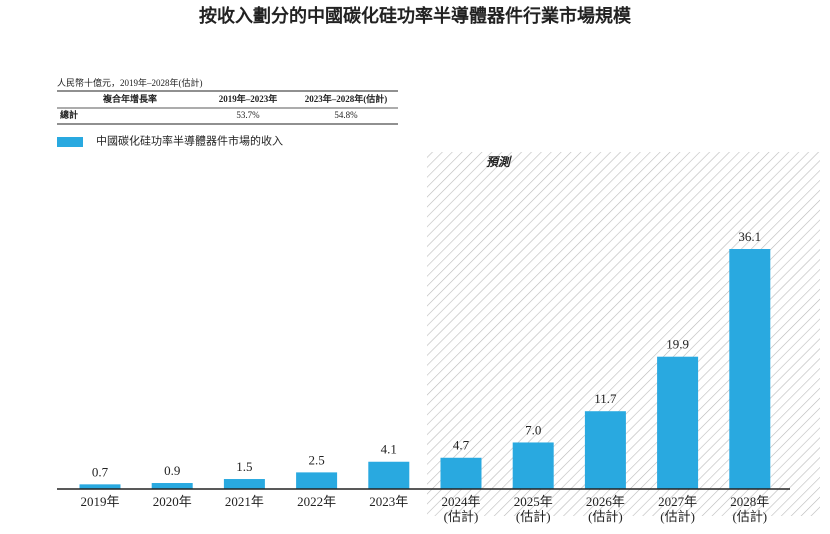  Describe the element at coordinates (388, 501) in the screenshot. I see `x-tick-label: 2023年` at that location.